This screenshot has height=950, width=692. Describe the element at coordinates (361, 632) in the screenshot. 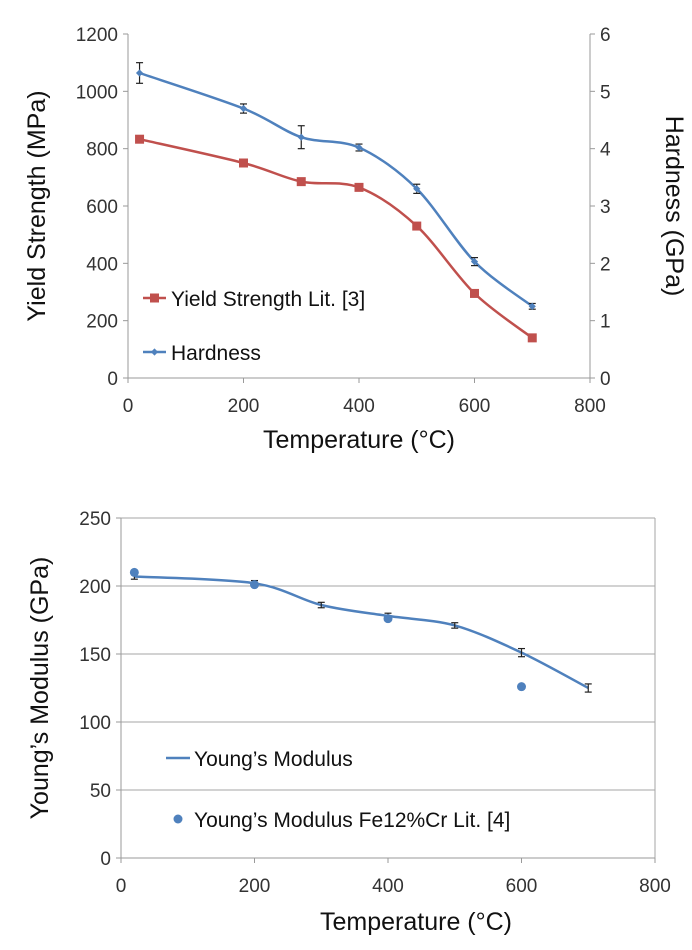

I see `series-line-youngs-modulus` at that location.